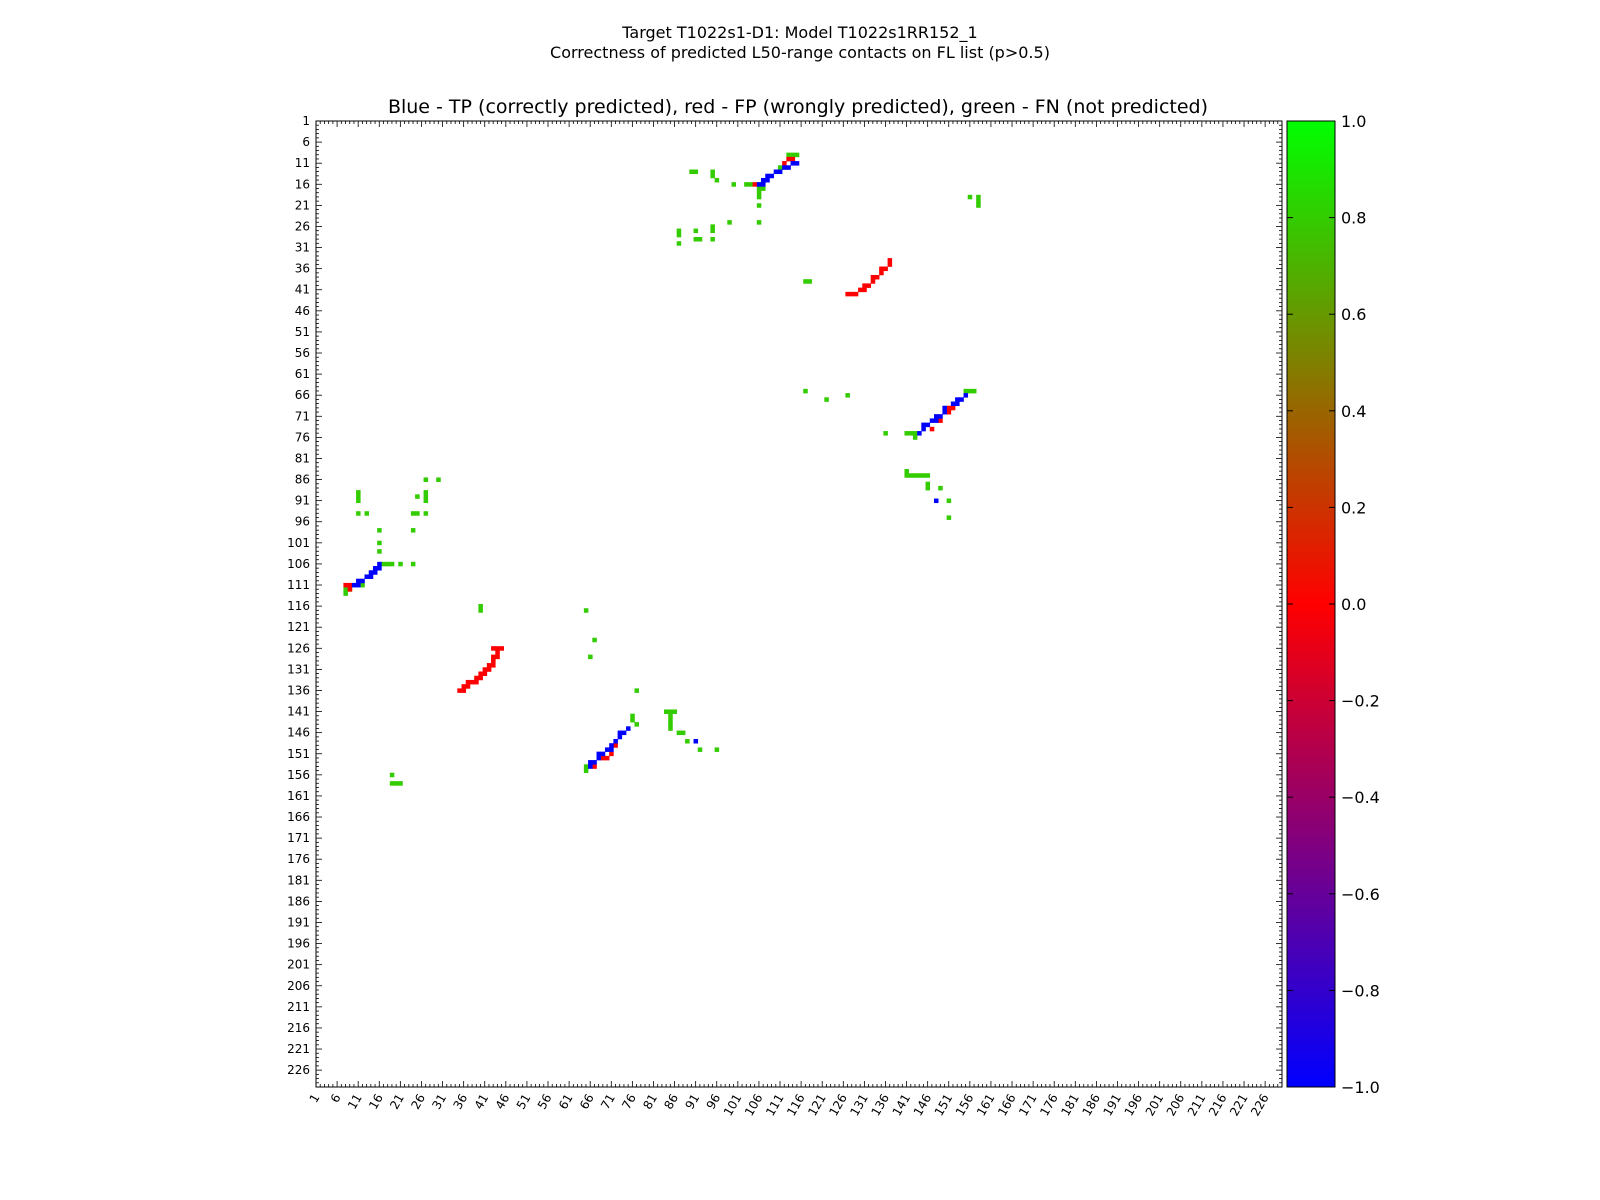 This screenshot has width=1600, height=1200. I want to click on y-tick-label: 91, so click(302, 501).